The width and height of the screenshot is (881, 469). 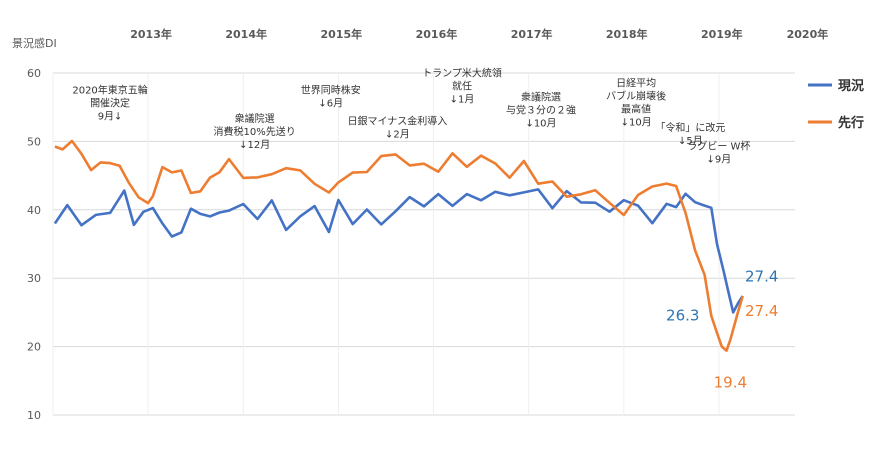 What do you see at coordinates (851, 86) in the screenshot?
I see `legend-label: 現況` at bounding box center [851, 86].